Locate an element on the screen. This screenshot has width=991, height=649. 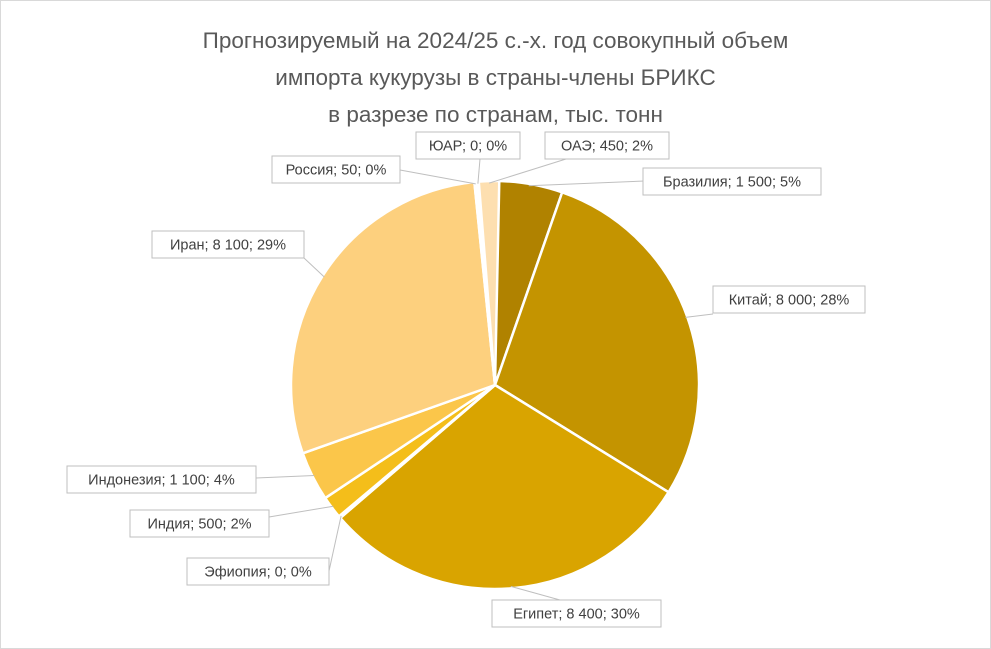
data-label-slice-4: Эфиопия; 0; 0% is located at coordinates (258, 573).